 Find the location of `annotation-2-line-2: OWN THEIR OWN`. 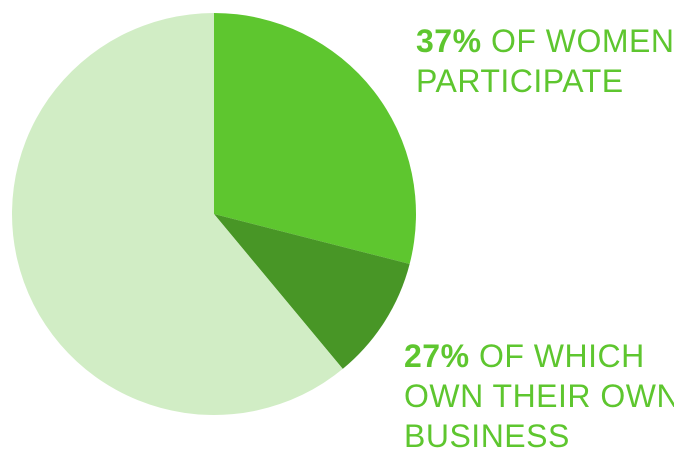

annotation-2-line-2: OWN THEIR OWN is located at coordinates (539, 396).